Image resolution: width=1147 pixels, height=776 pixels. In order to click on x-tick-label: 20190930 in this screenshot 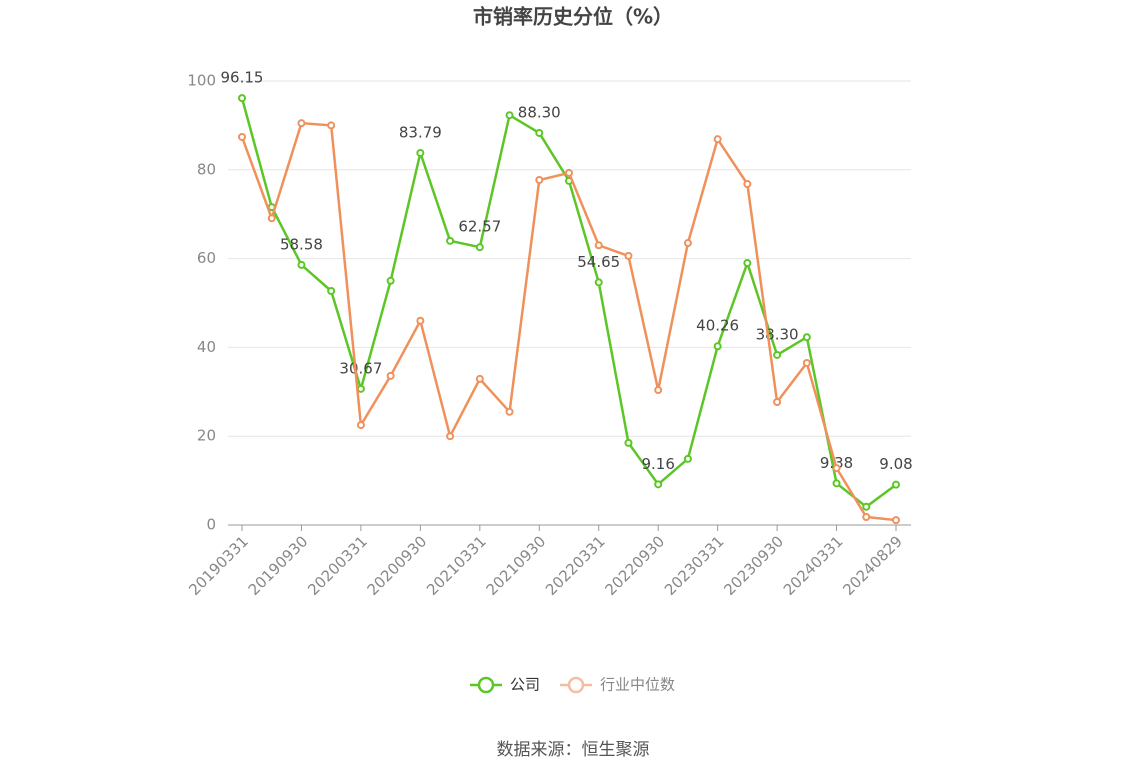, I will do `click(278, 565)`.